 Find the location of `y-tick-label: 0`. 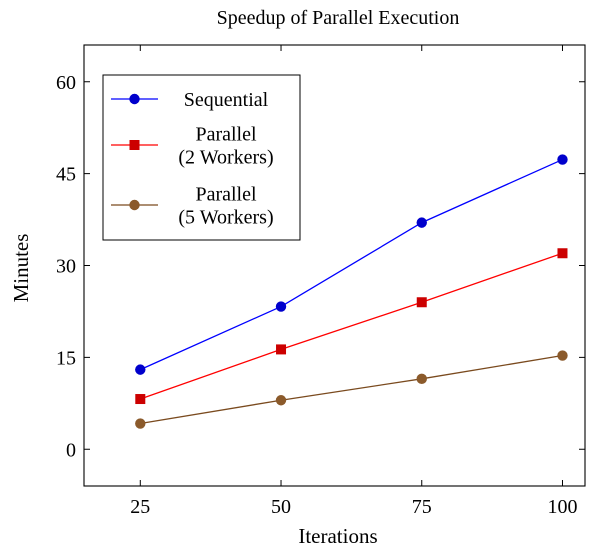

y-tick-label: 0 is located at coordinates (71, 450).